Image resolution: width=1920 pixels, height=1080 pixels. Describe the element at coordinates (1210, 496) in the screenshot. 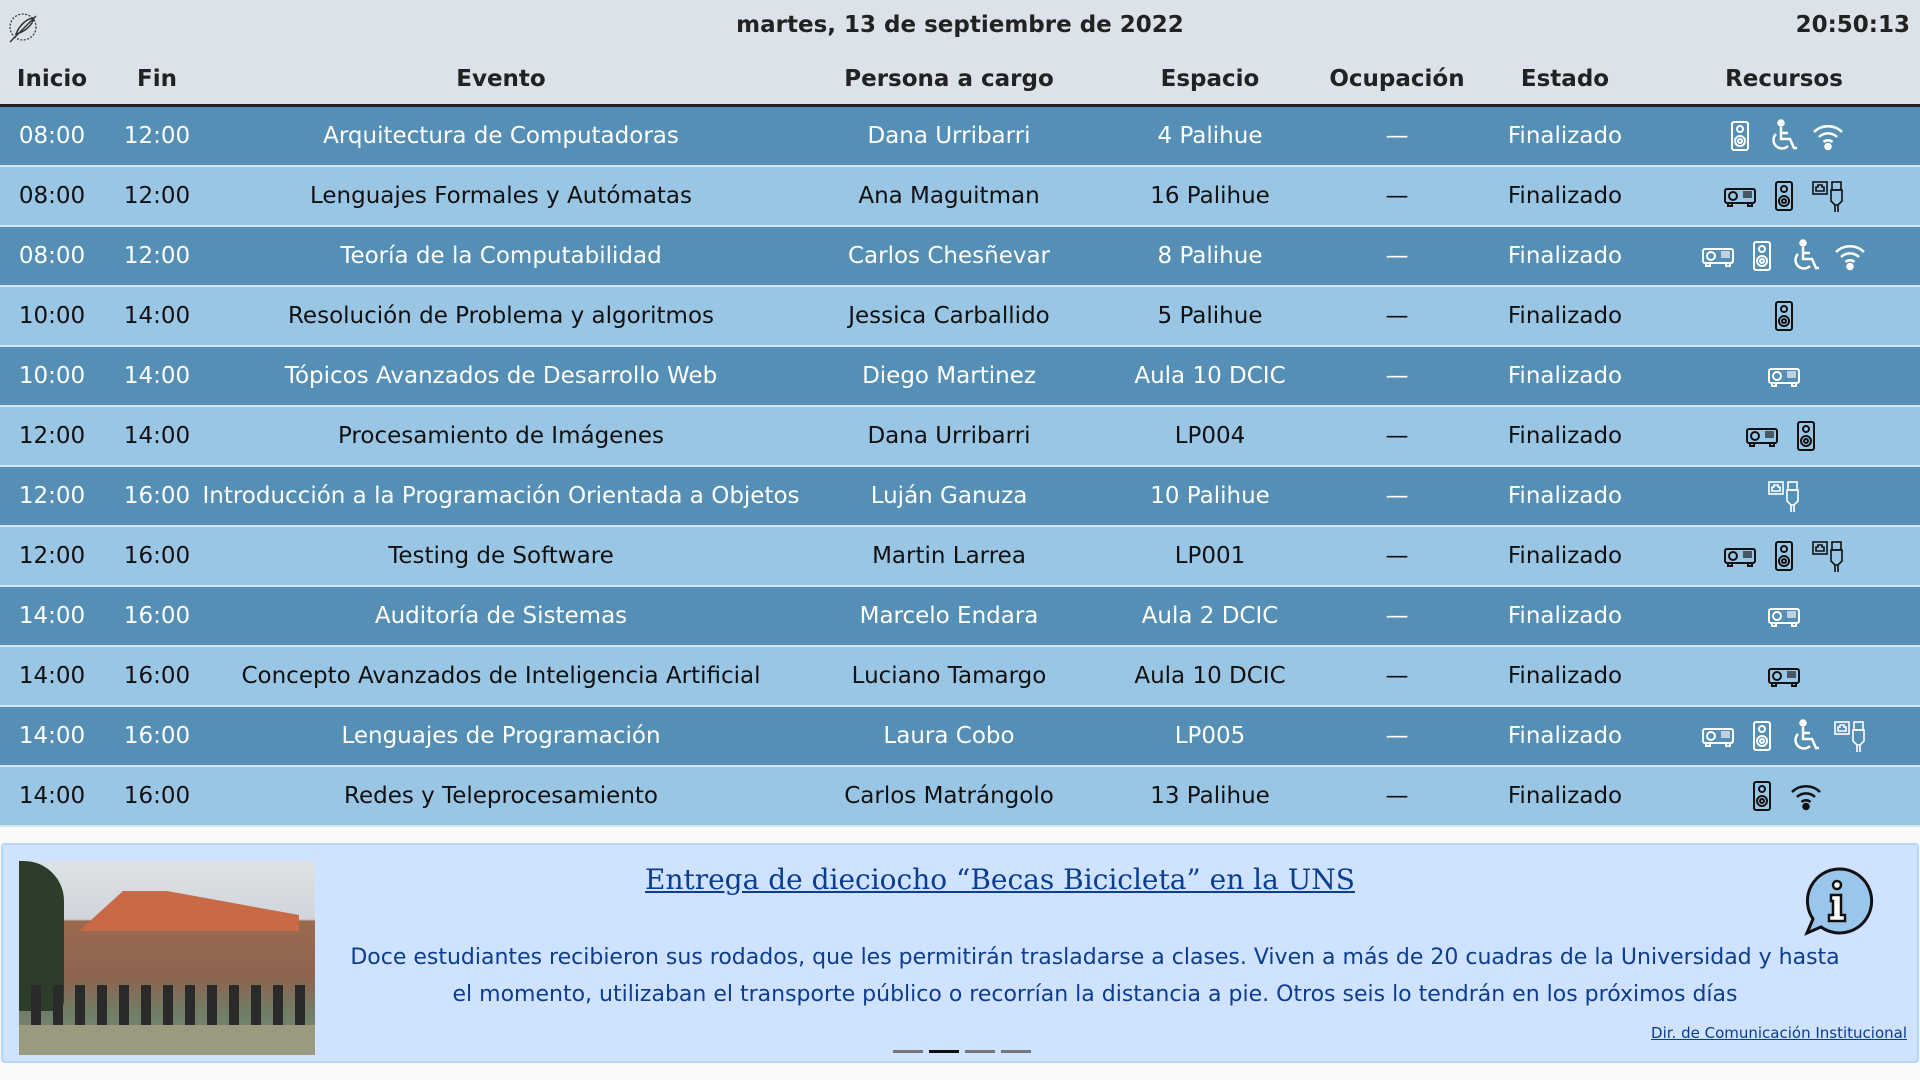

I see `cell-espacio: 10 Palihue` at that location.